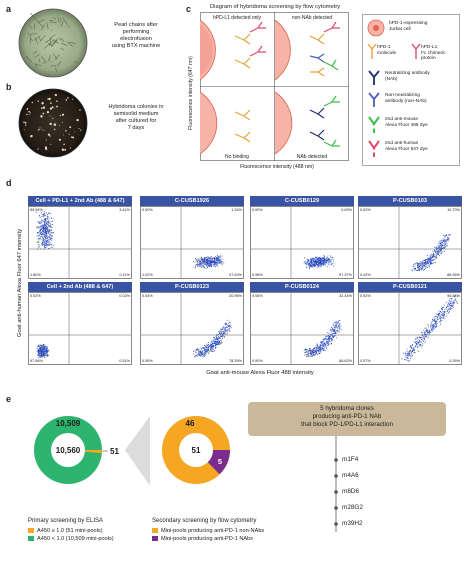  I want to click on donut1-outer-value: 10,509, so click(68, 423).